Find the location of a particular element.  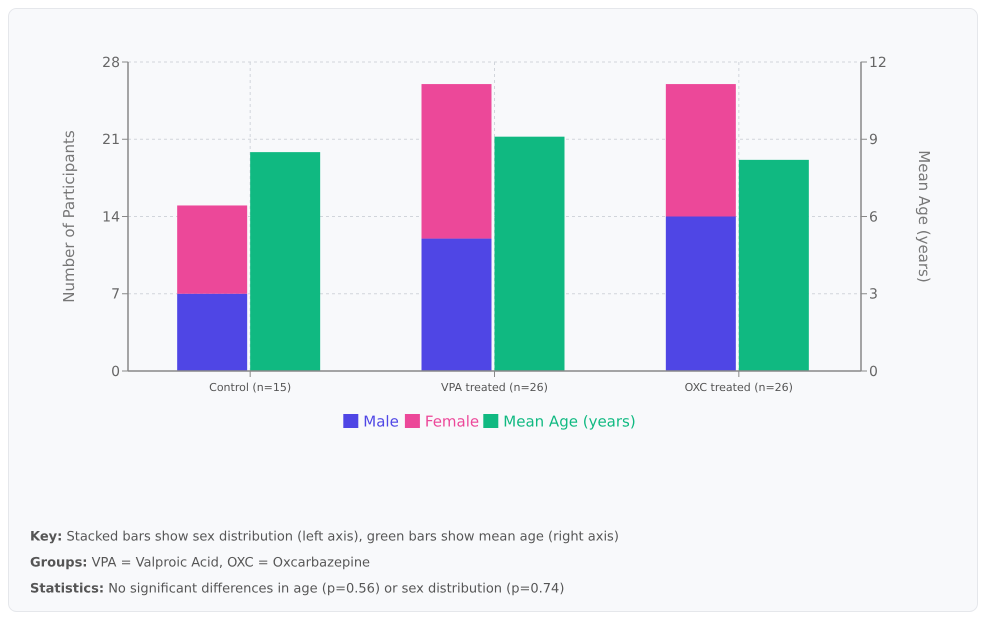

y-axis-title: Number of Participants is located at coordinates (69, 216).